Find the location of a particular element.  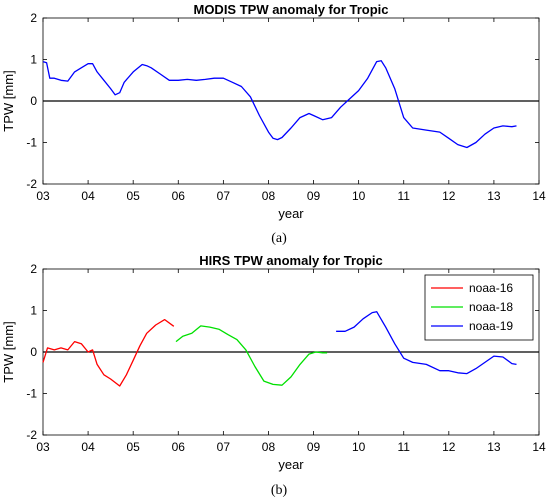

figure-caption: (b) is located at coordinates (279, 490).